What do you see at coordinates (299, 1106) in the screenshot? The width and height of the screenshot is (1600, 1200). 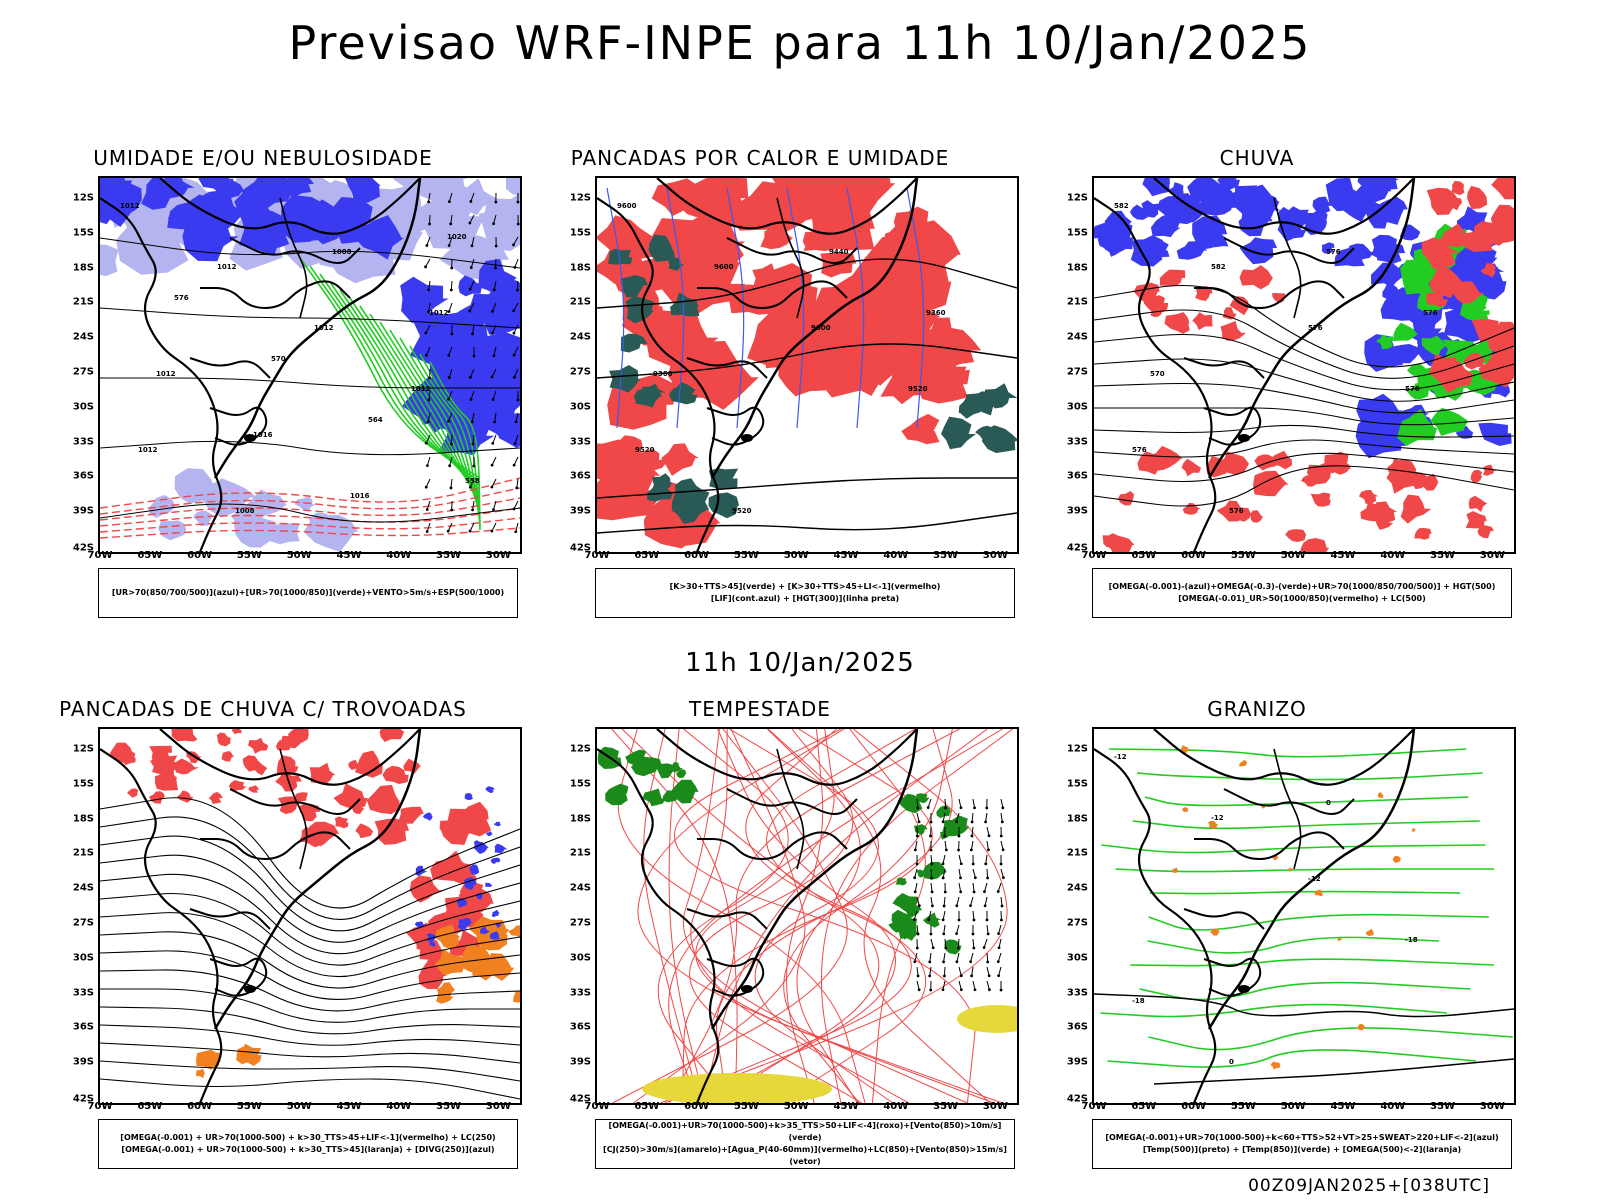 I see `lon-tick-label: 50W` at bounding box center [299, 1106].